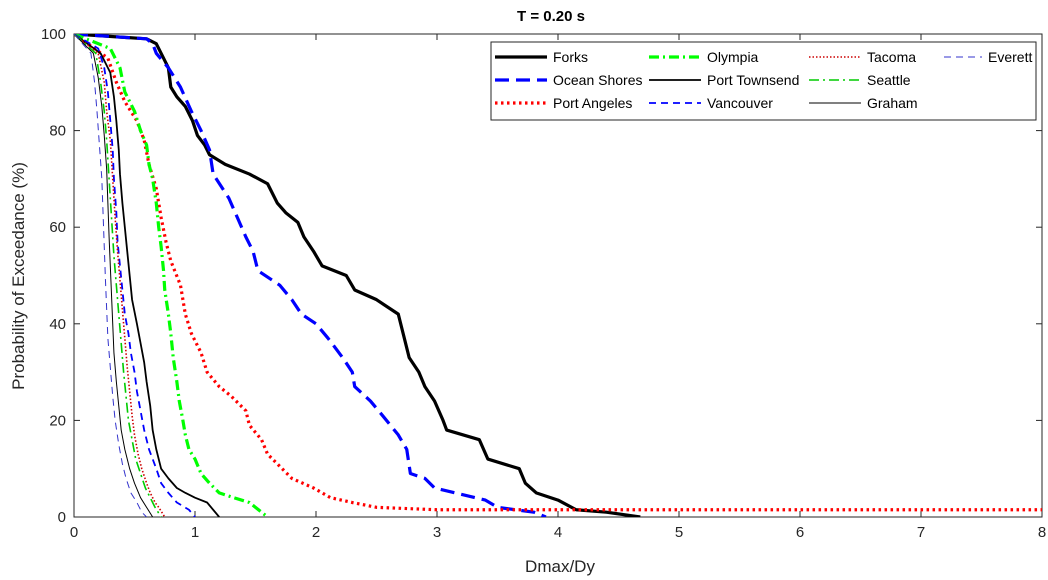 This screenshot has width=1048, height=580. I want to click on legend-entry-label: Forks, so click(570, 57).